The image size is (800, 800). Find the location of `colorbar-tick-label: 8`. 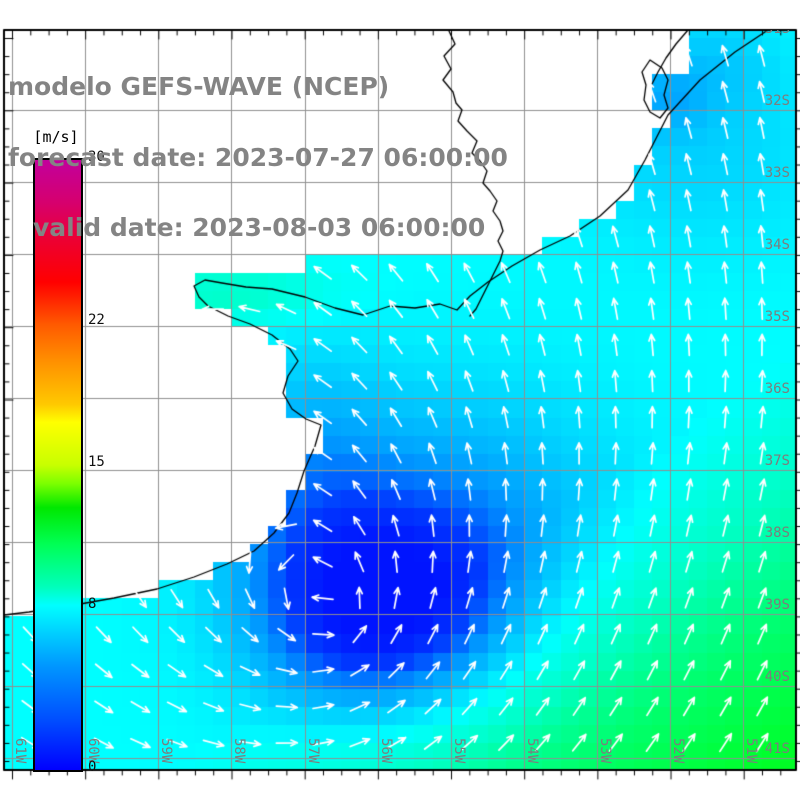

colorbar-tick-label: 8 is located at coordinates (92, 604).